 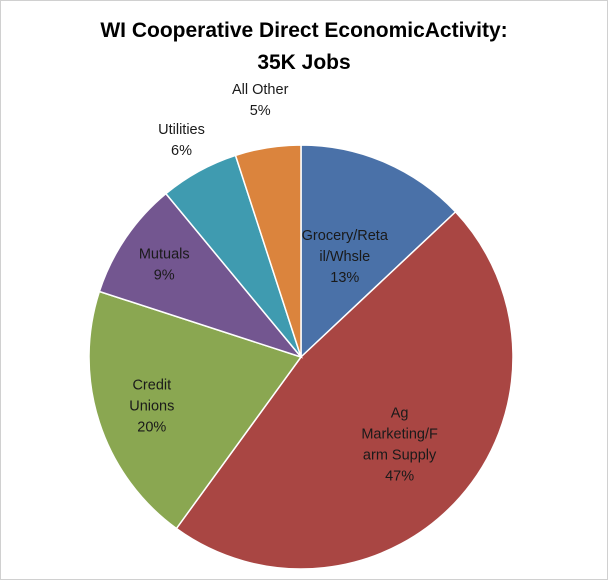 I want to click on pie-slice-label-1: Grocery/Reta il/Whsle 13%, so click(x=345, y=257).